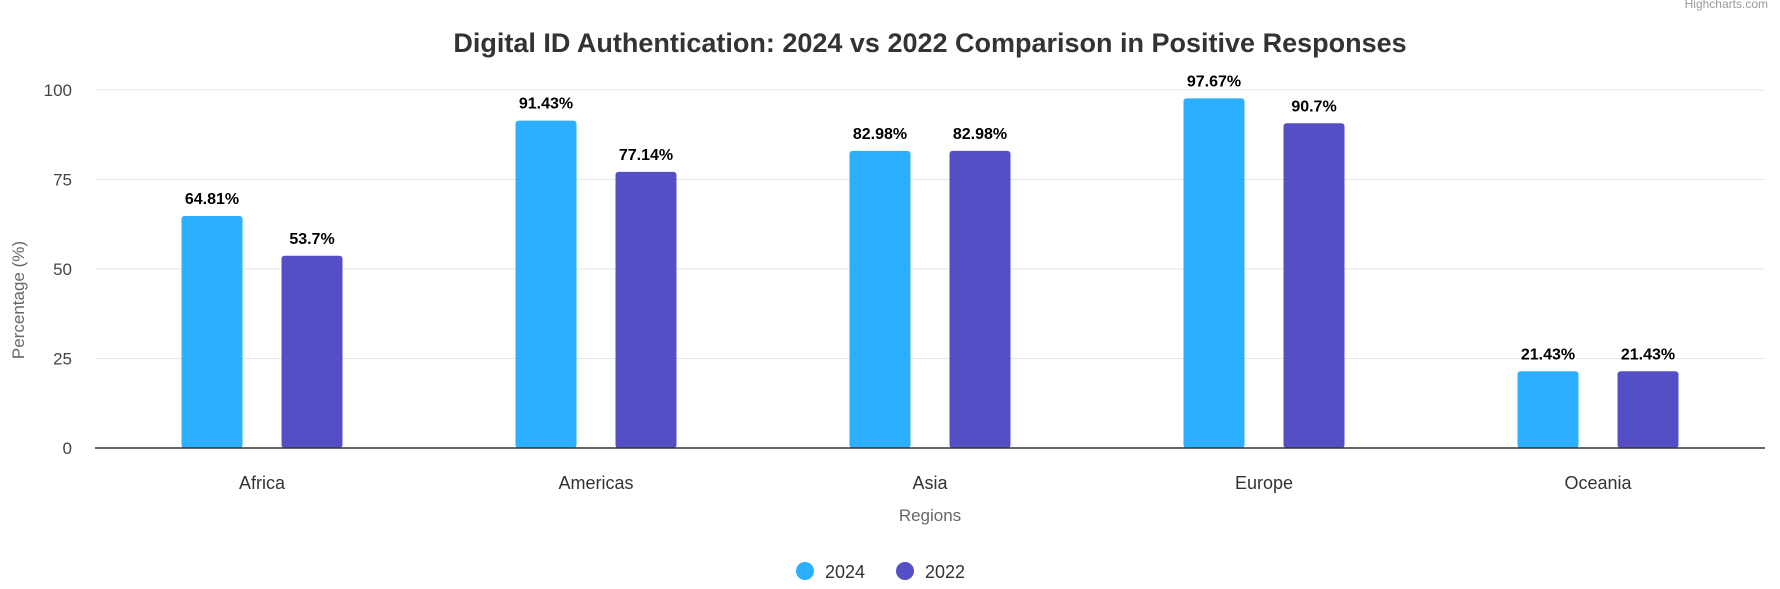  What do you see at coordinates (62, 269) in the screenshot?
I see `y-tick-label: 50` at bounding box center [62, 269].